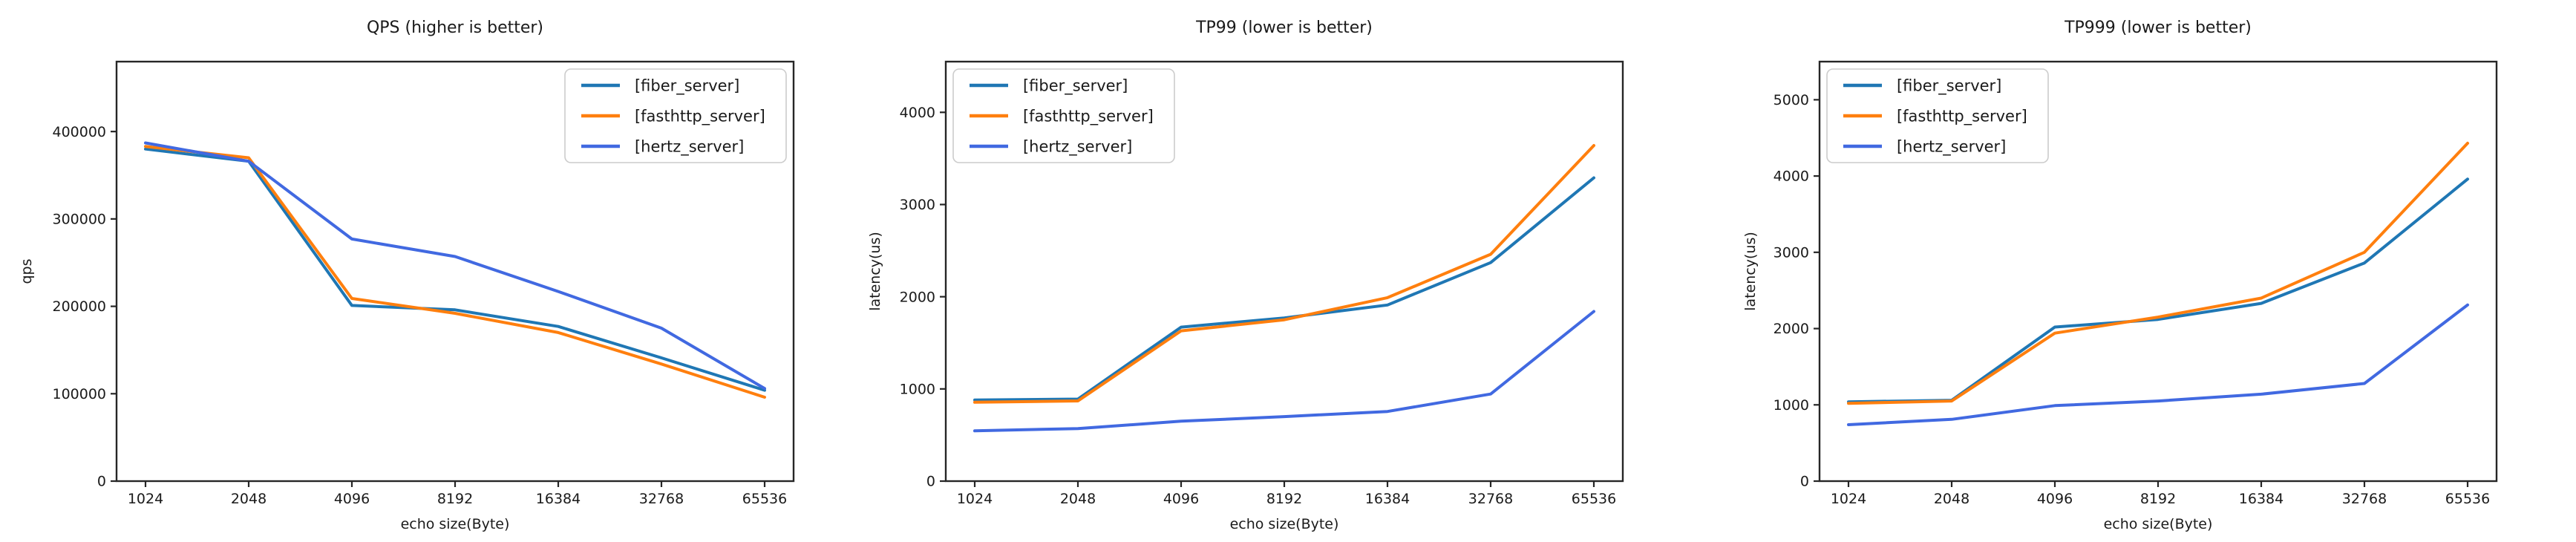 The width and height of the screenshot is (2576, 542). Describe the element at coordinates (79, 220) in the screenshot. I see `y-tick-label: 300000` at that location.